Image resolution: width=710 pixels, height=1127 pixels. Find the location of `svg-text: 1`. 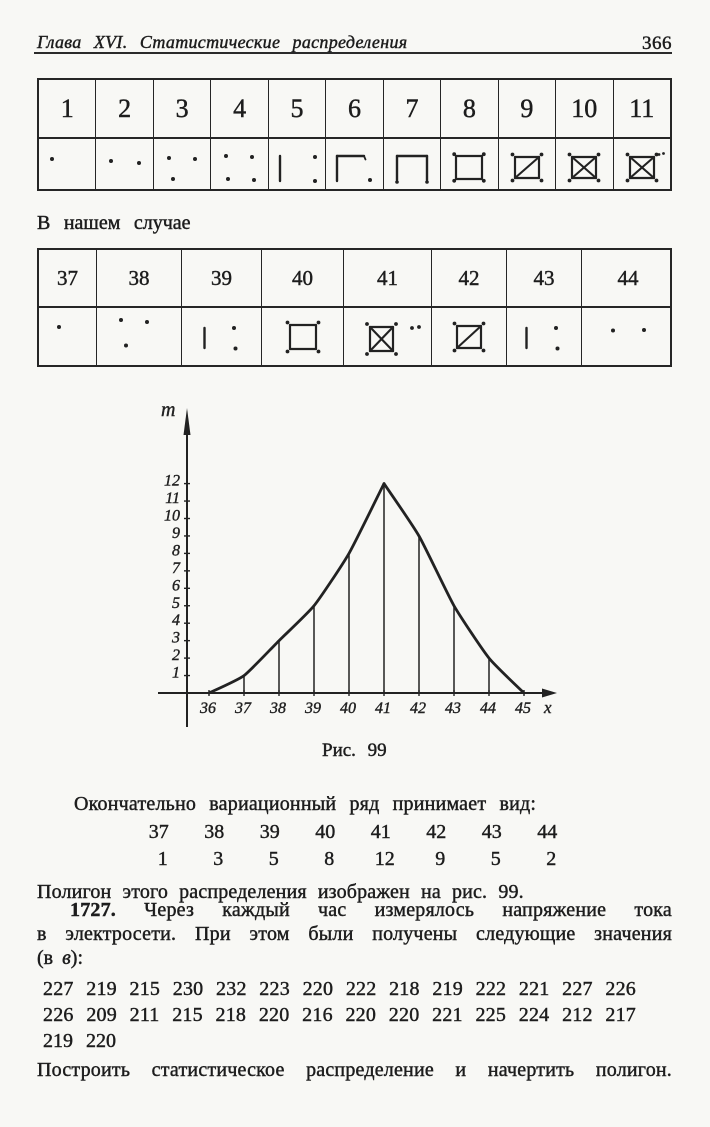

svg-text: 1 is located at coordinates (176, 673).